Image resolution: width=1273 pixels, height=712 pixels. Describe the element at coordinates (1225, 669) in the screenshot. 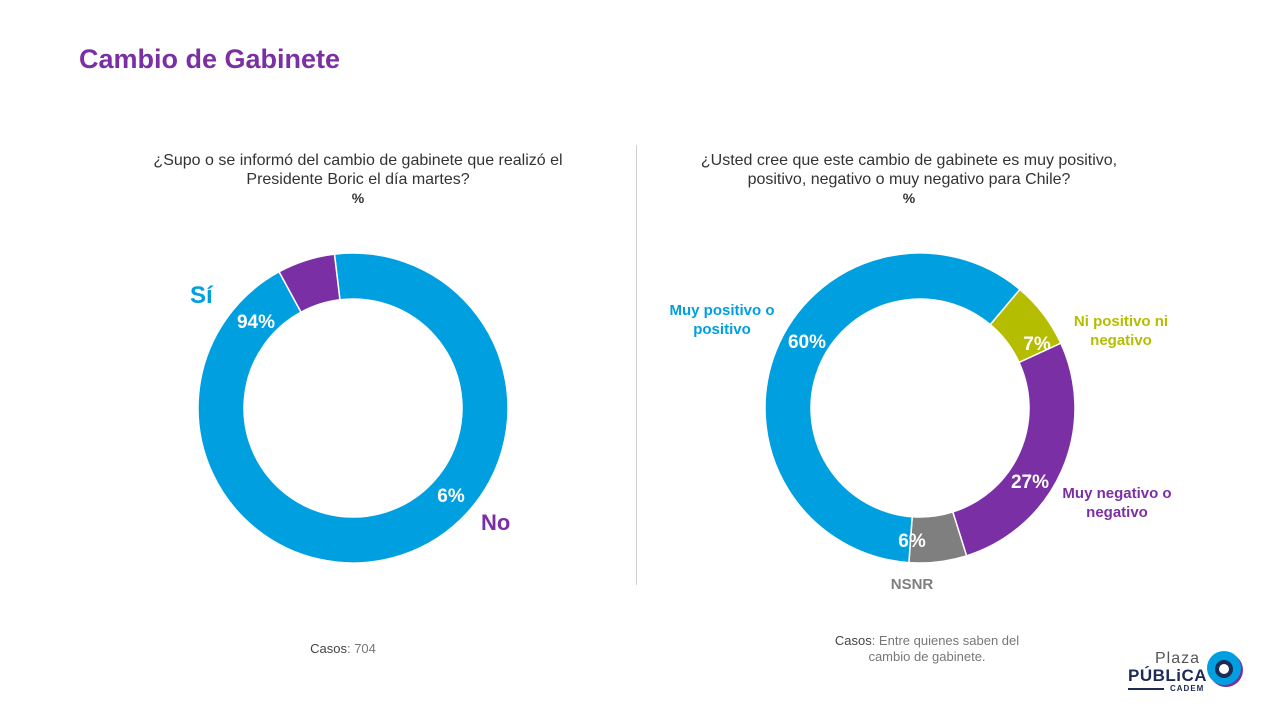

I see `logo-mark-icon` at that location.